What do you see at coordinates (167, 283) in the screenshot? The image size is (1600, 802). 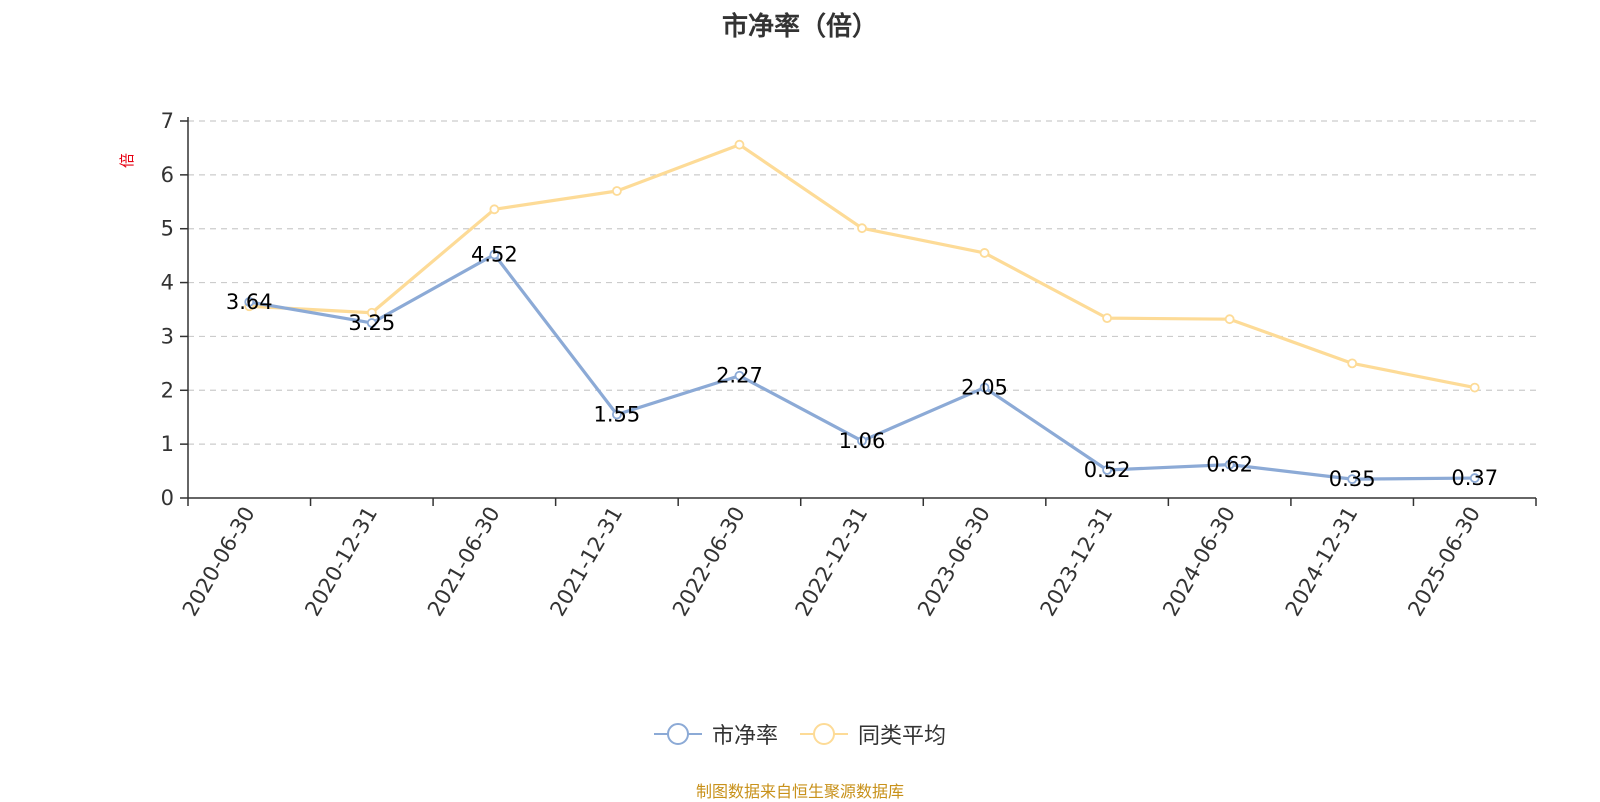 I see `y-tick-label: 4` at bounding box center [167, 283].